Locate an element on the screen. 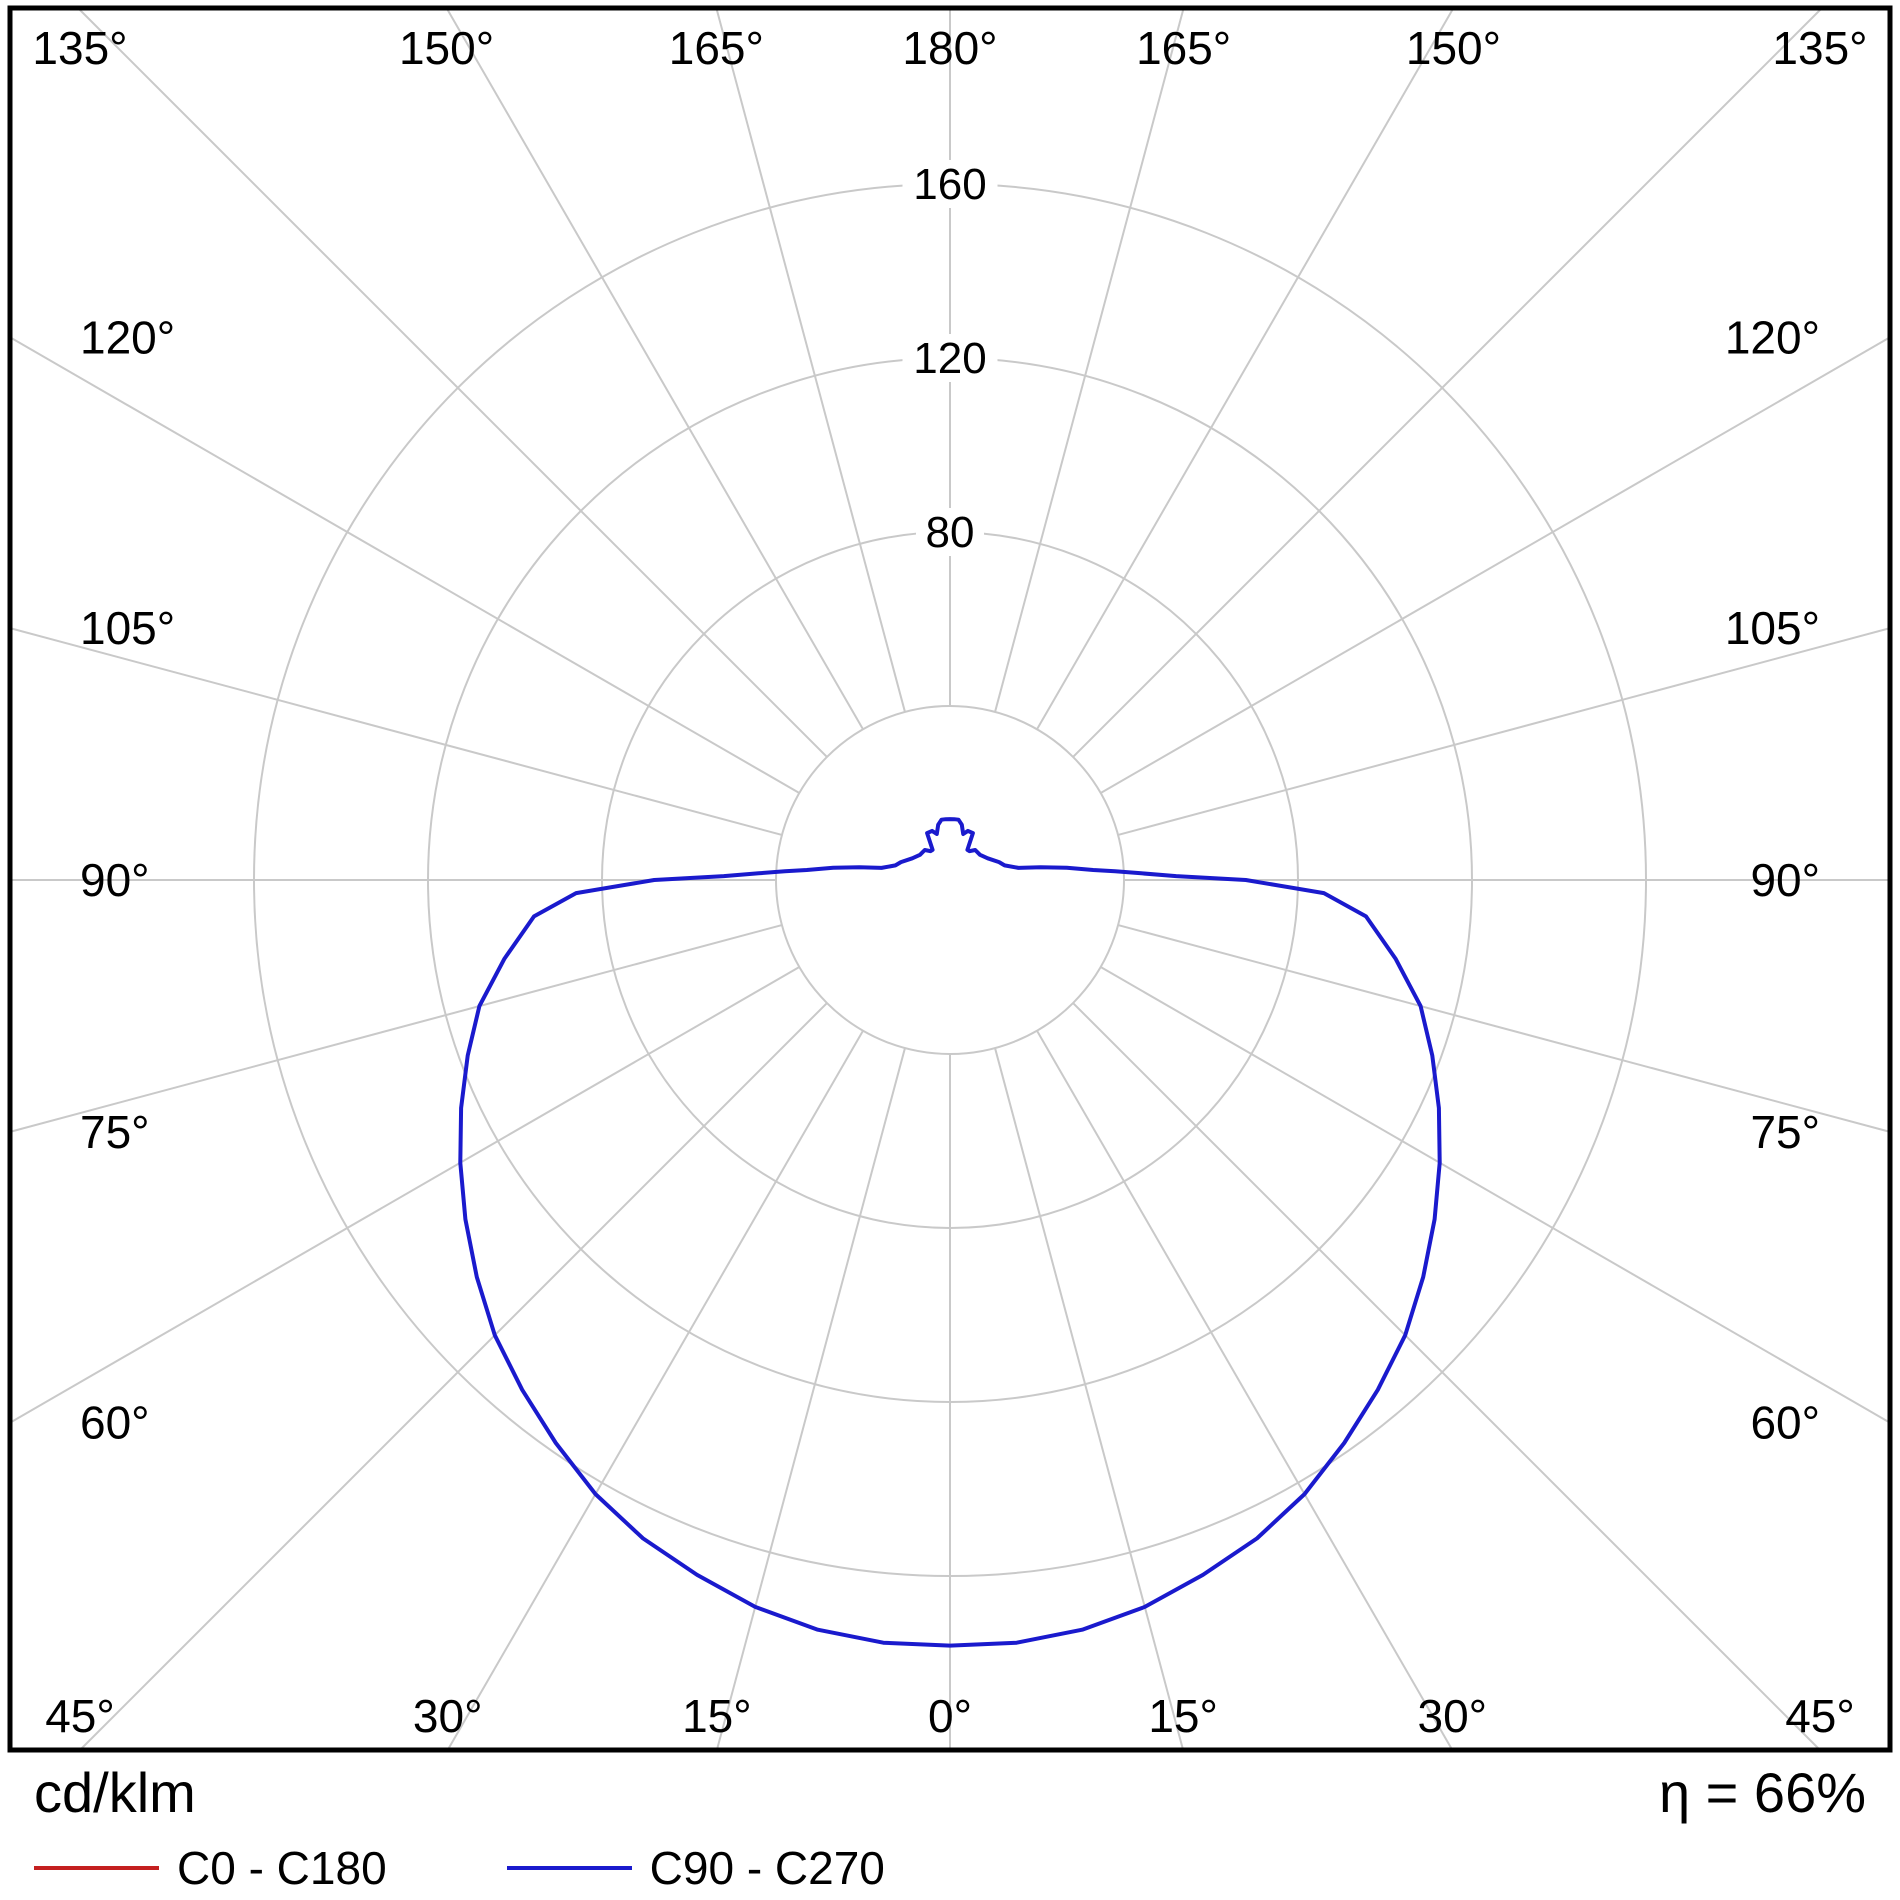 The image size is (1900, 1900). radial-tick-label: 160 is located at coordinates (949, 184).